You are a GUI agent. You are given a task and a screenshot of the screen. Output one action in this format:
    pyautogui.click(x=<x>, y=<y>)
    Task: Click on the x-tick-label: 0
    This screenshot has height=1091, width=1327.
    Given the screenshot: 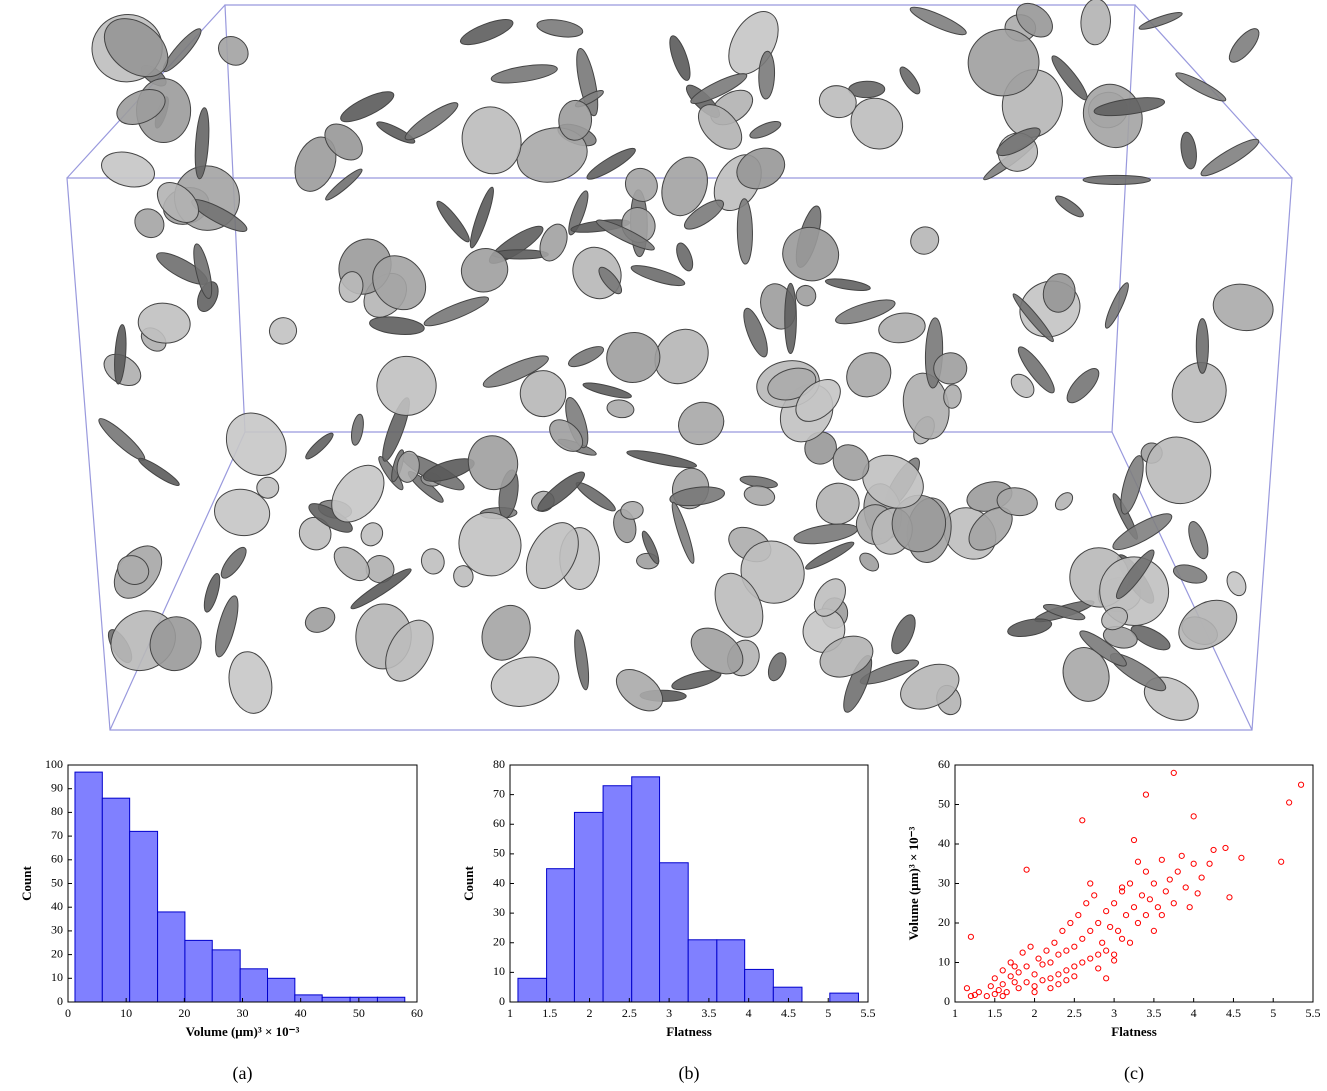 What is the action you would take?
    pyautogui.click(x=68, y=1013)
    